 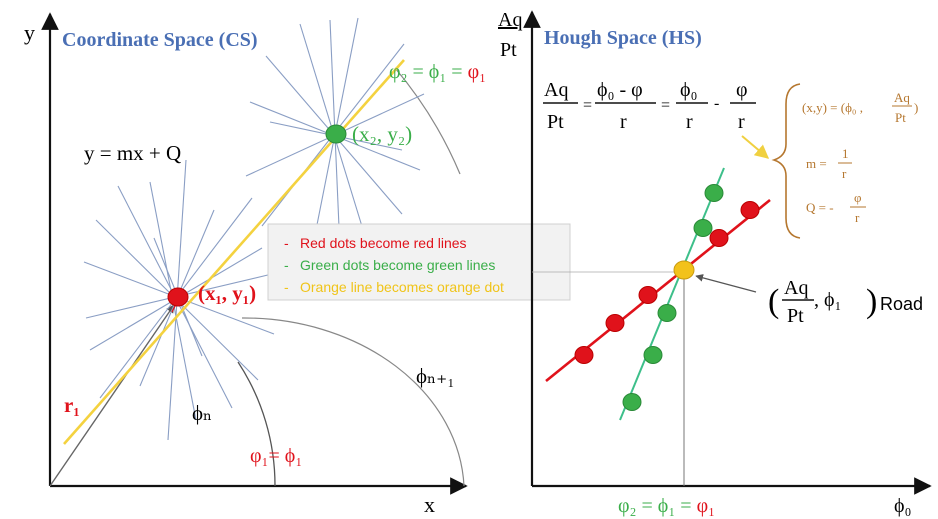 I want to click on brace-equations: (x,y) = (ϕ₀ , Aq Pt ) m = 1 r Q = - φ r, so click(x=860, y=157).